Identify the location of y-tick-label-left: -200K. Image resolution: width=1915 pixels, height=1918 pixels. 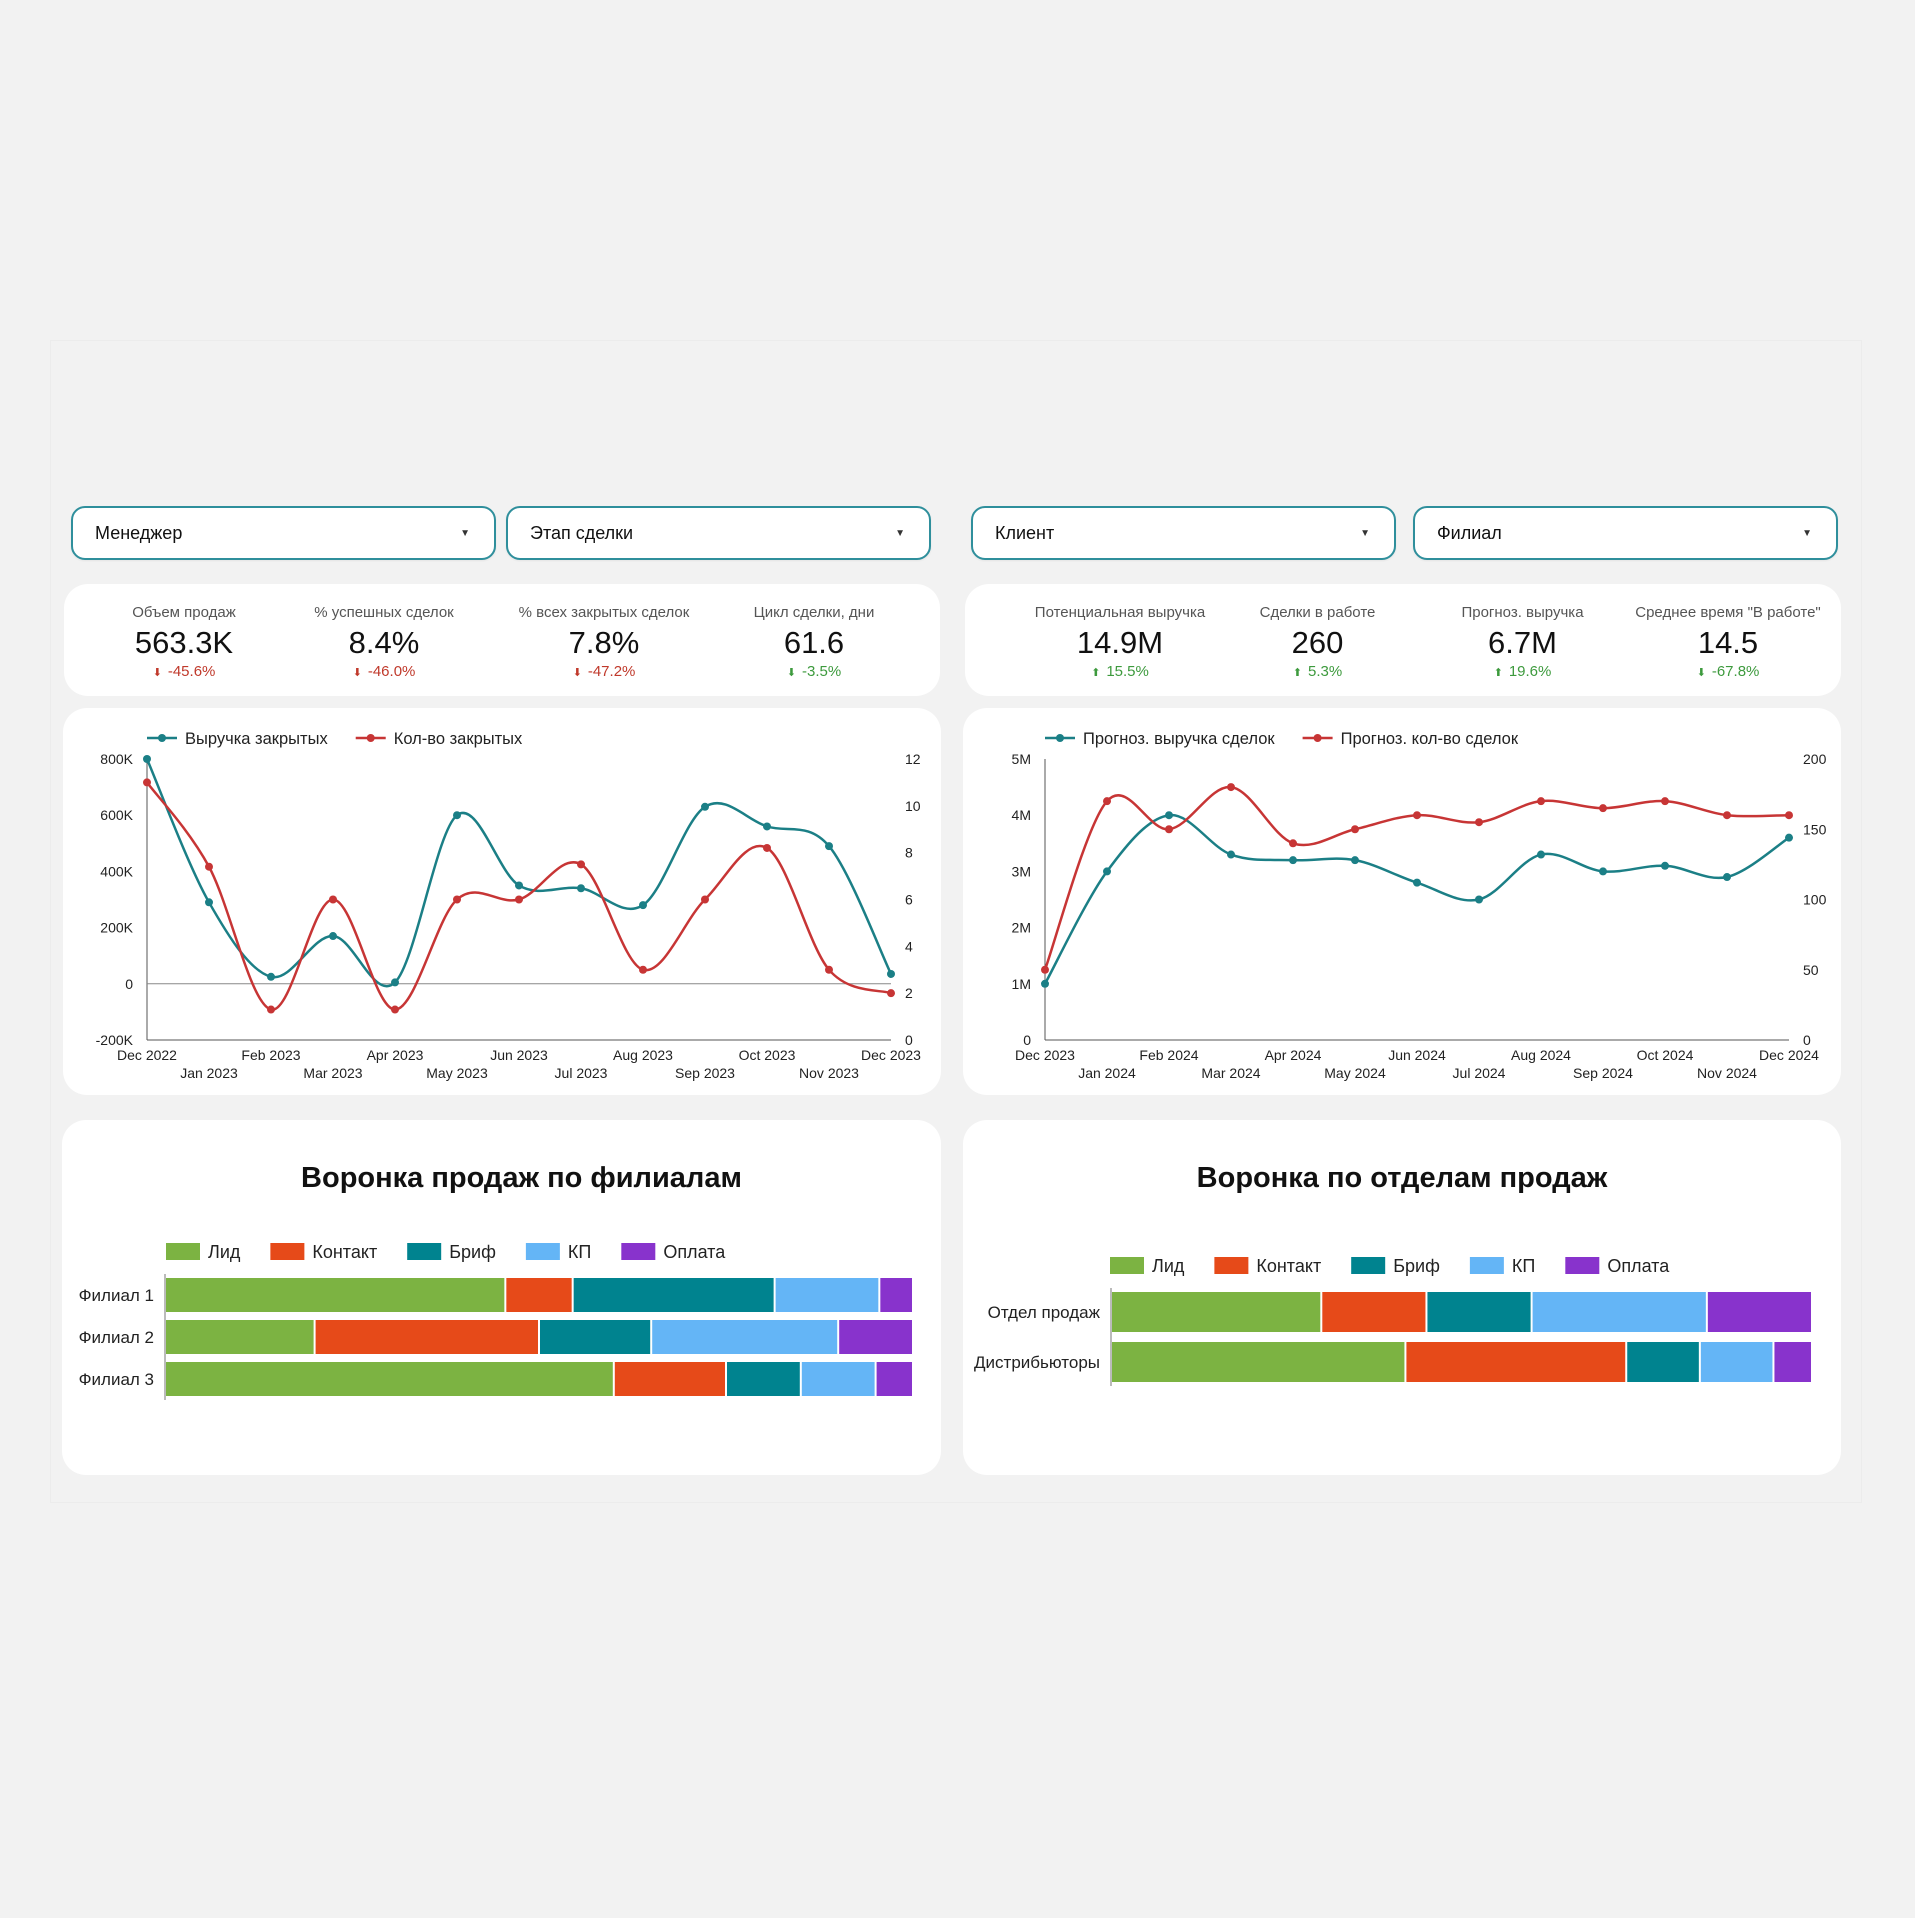
(115, 1040).